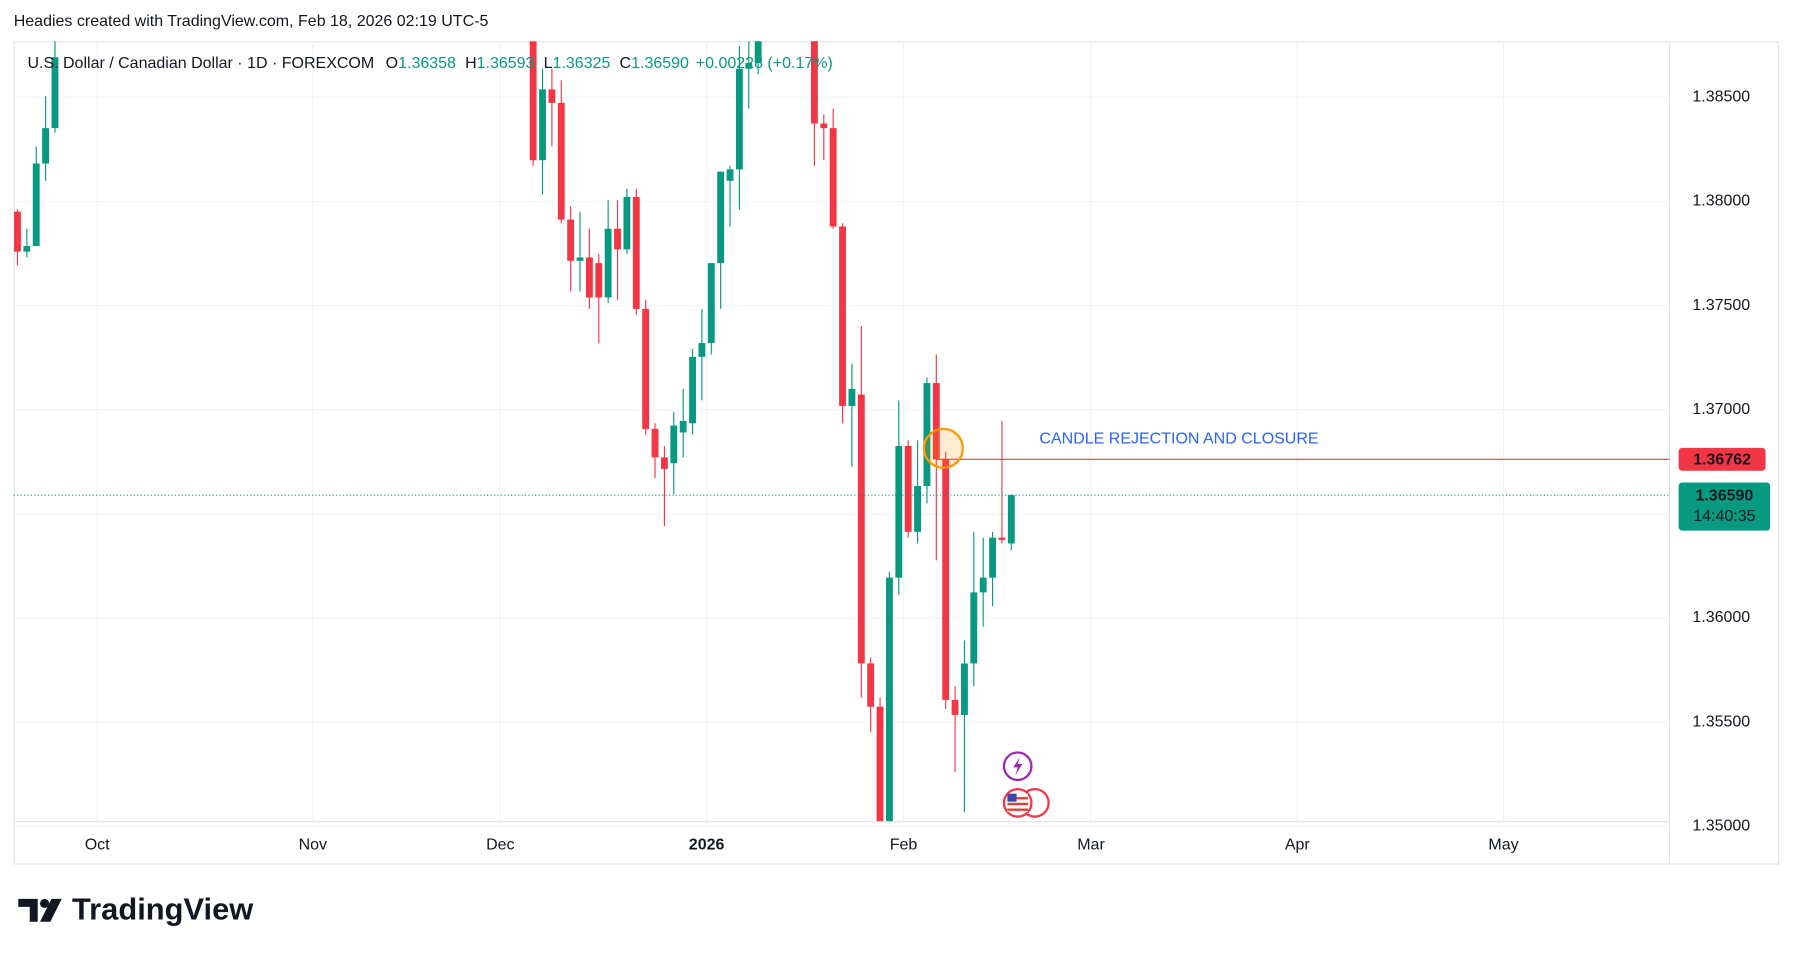 This screenshot has height=955, width=1793. I want to click on legend-value: 1.36590, so click(660, 63).